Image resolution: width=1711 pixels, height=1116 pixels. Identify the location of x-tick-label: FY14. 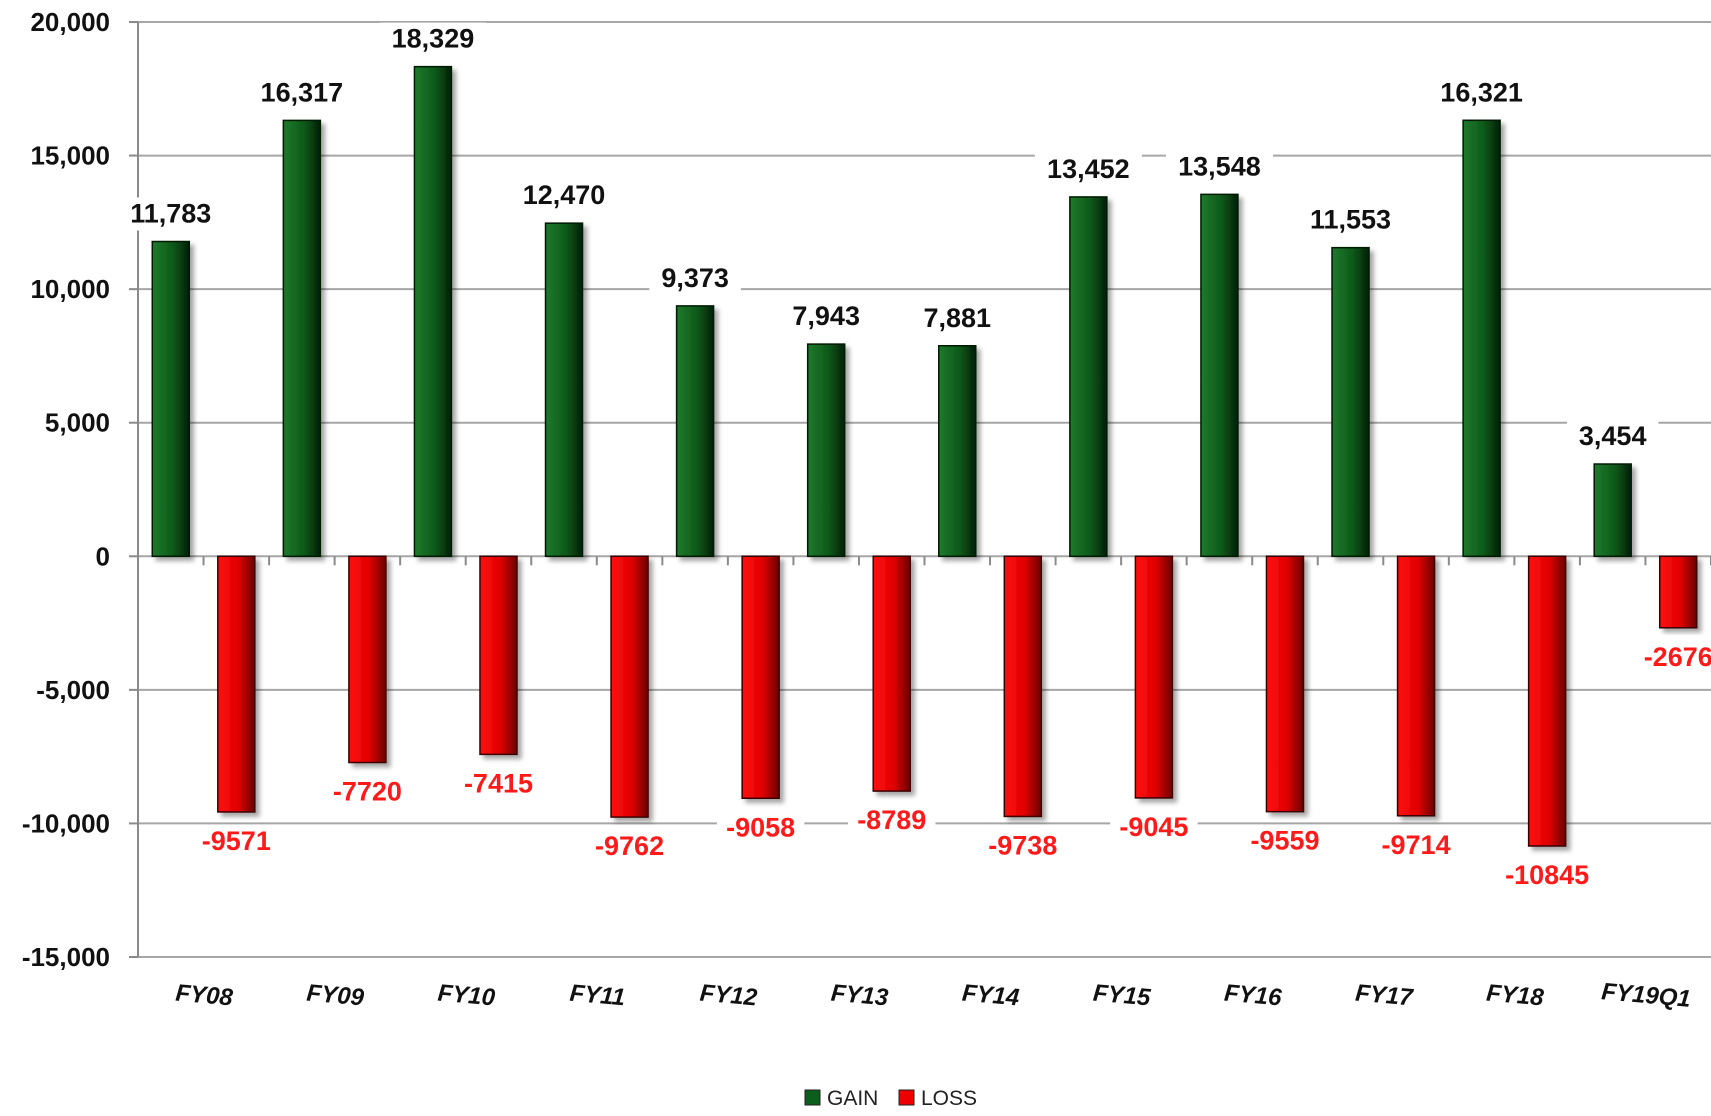
(991, 996).